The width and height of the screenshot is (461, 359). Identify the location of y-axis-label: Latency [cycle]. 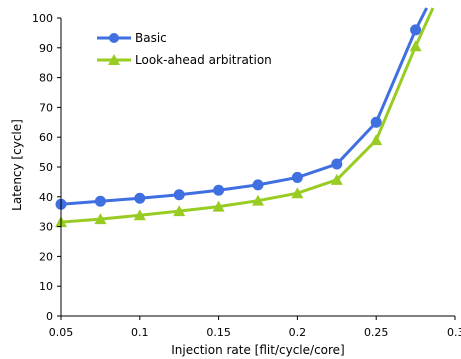
(17, 165).